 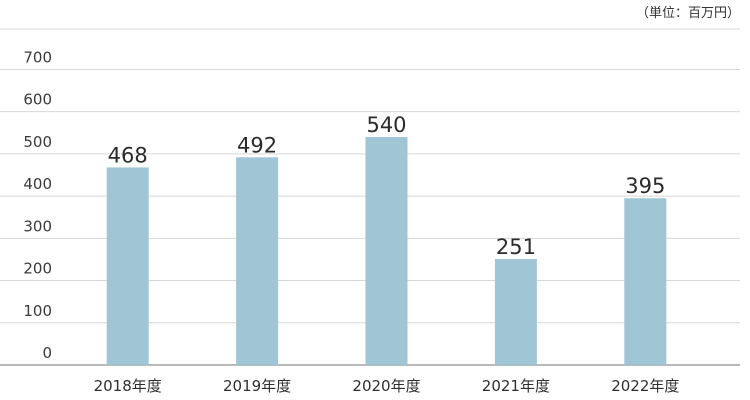 I want to click on data-label: 540, so click(x=386, y=125).